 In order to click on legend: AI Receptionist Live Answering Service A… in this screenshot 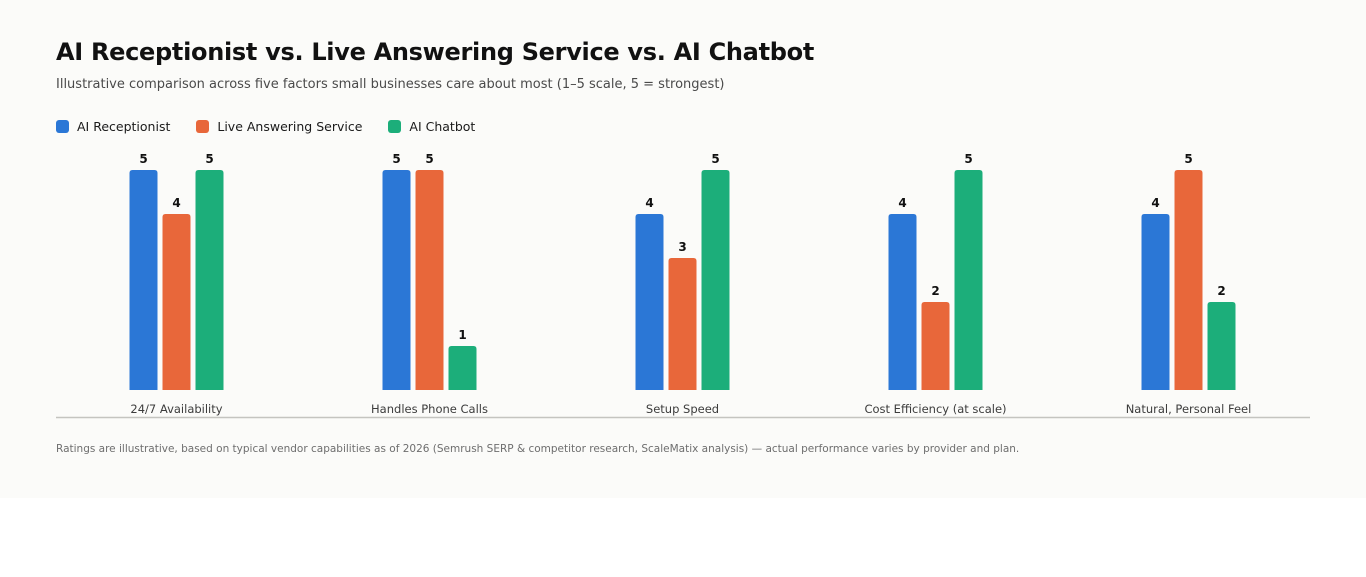, I will do `click(278, 126)`.